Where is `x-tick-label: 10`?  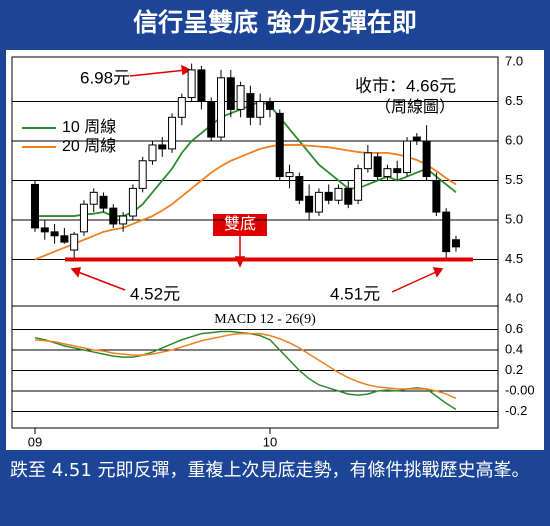
x-tick-label: 10 is located at coordinates (270, 441).